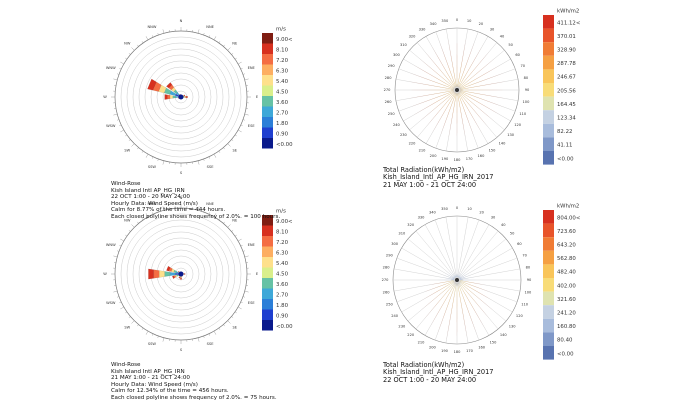 Image resolution: width=680 pixels, height=411 pixels. I want to click on radiation-rose-1-angle-label: 200, so click(434, 156).